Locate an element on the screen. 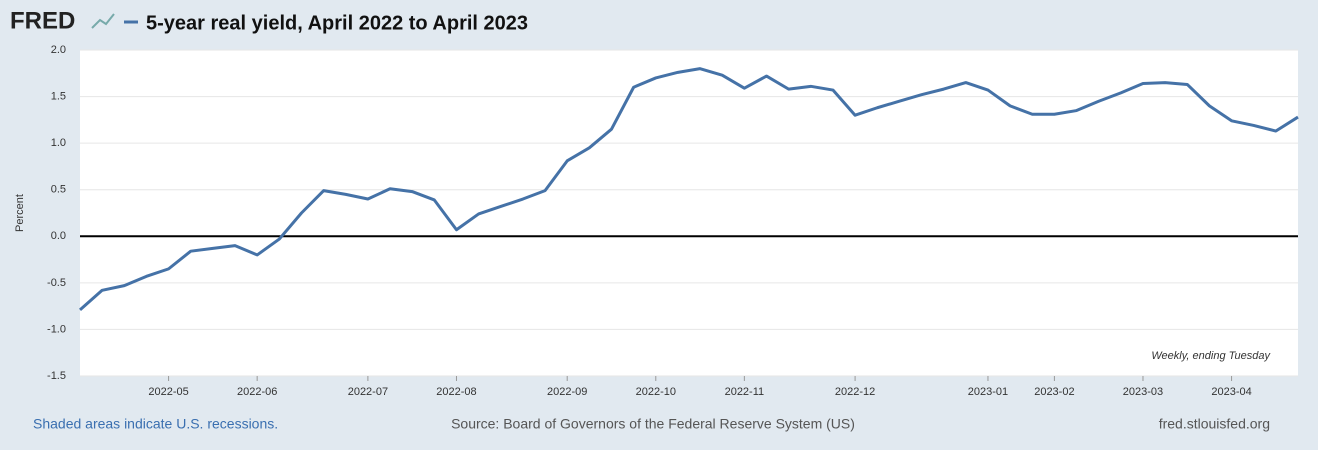 This screenshot has width=1318, height=450. y-tick-label: -1.0 is located at coordinates (56, 329).